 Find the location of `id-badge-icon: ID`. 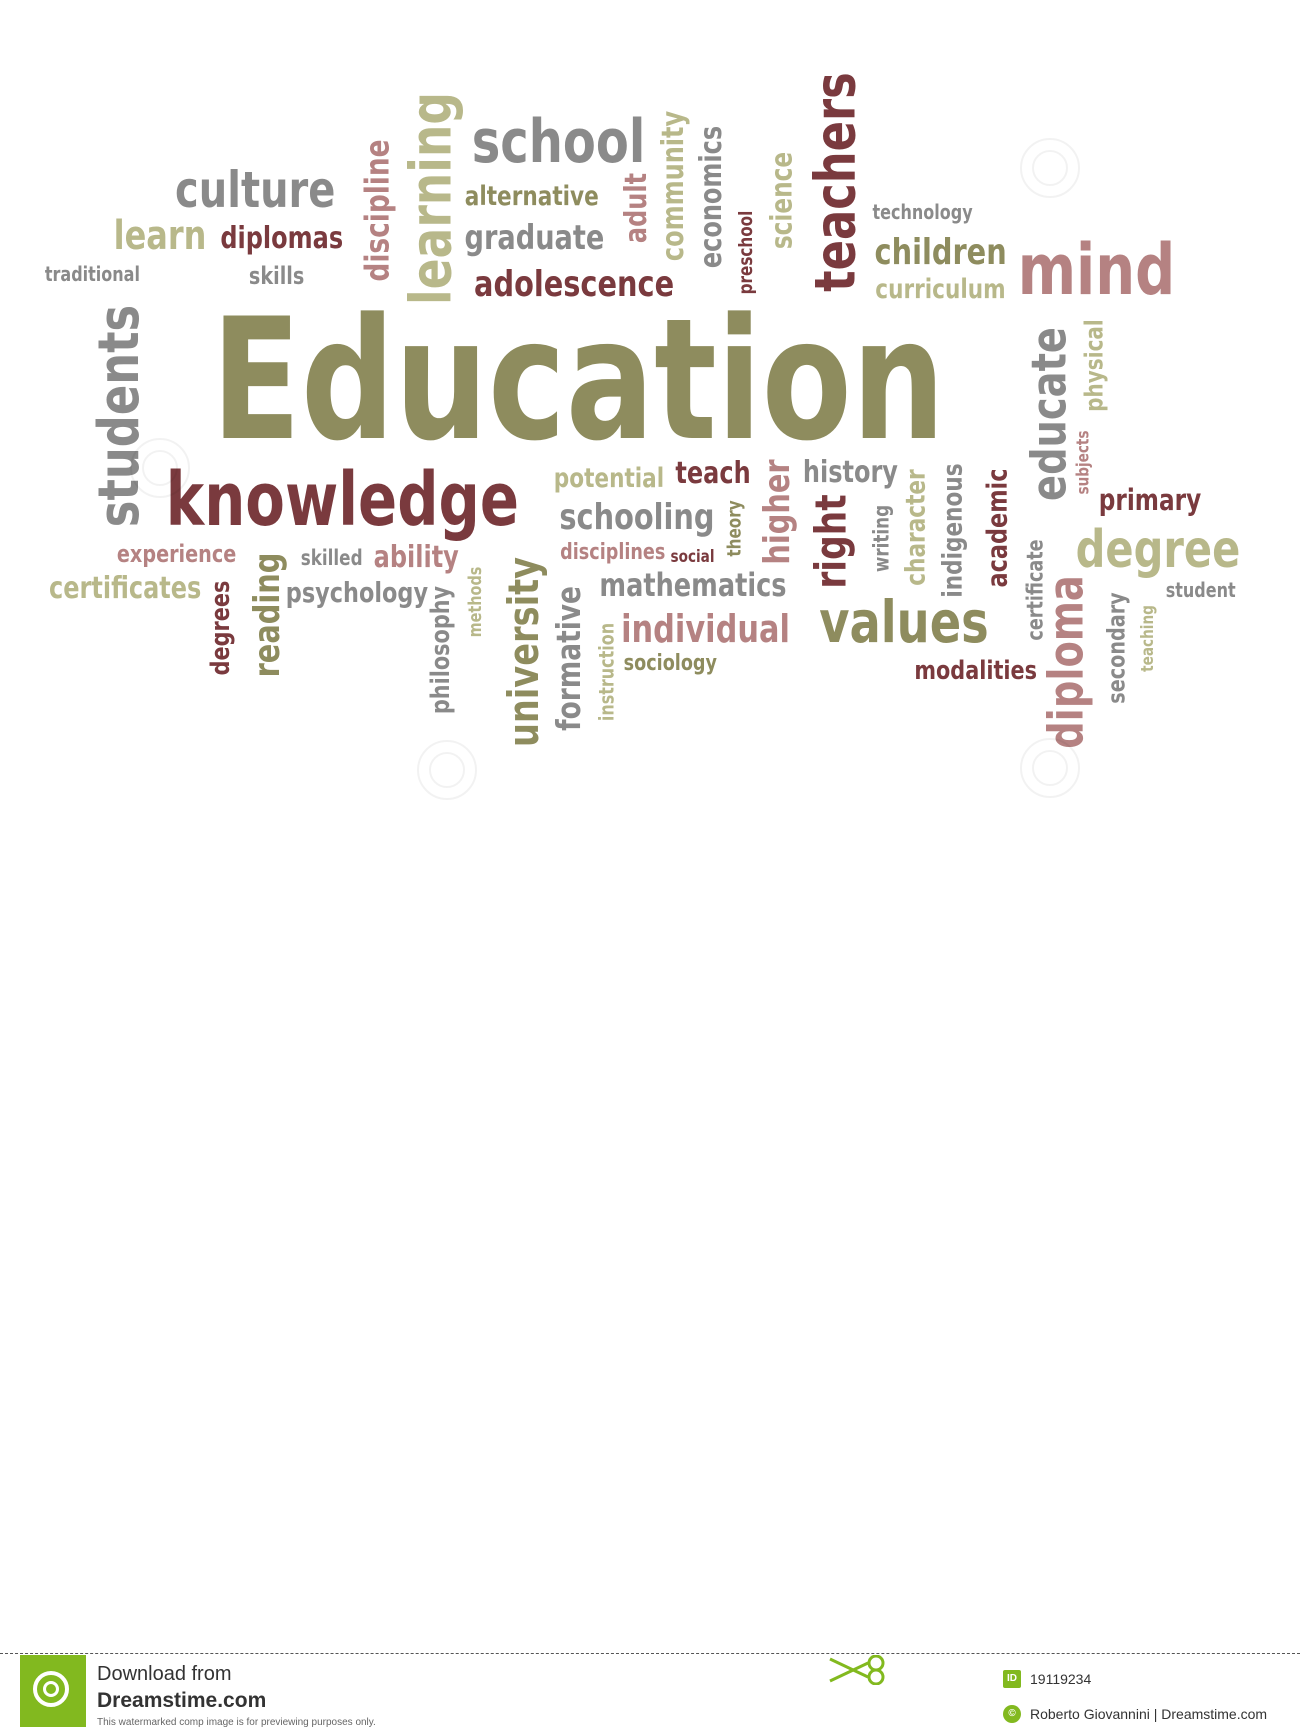

id-badge-icon: ID is located at coordinates (1012, 1679).